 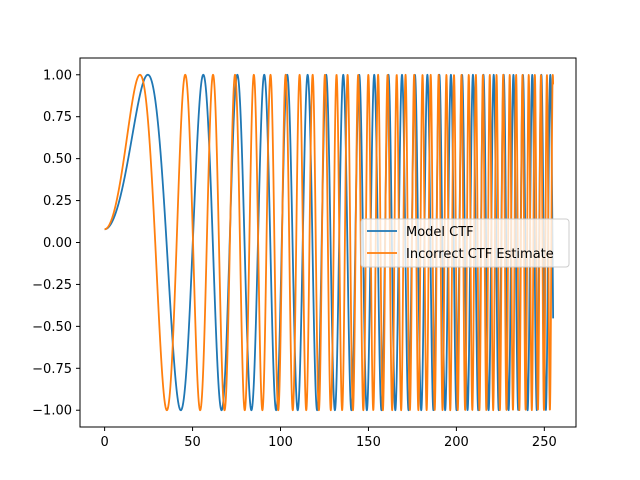 I want to click on y-axis-ticks: −1.00 −0.75 −0.50 −0.25 0.00 0.25 0.50 0.75 1.00, so click(x=56, y=243).